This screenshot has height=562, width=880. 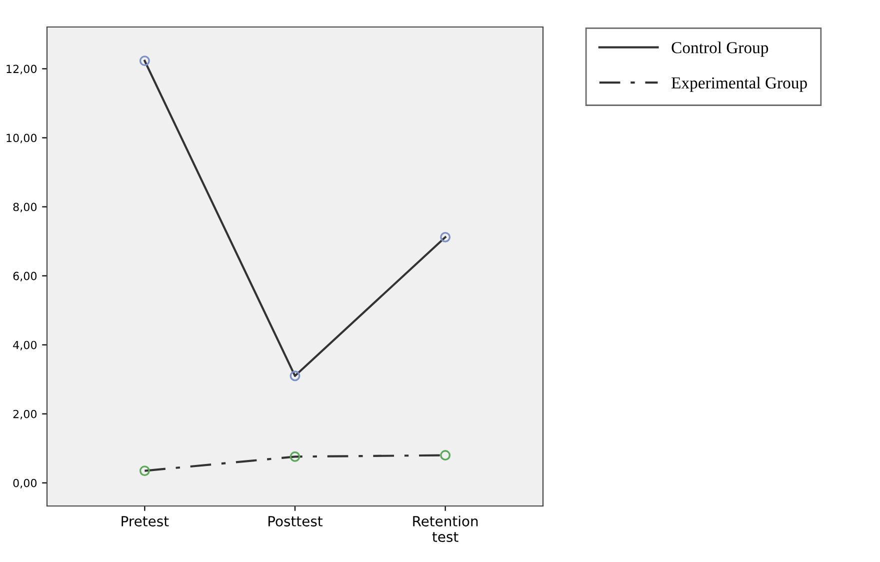 What do you see at coordinates (25, 483) in the screenshot?
I see `y-tick-label: 0,00` at bounding box center [25, 483].